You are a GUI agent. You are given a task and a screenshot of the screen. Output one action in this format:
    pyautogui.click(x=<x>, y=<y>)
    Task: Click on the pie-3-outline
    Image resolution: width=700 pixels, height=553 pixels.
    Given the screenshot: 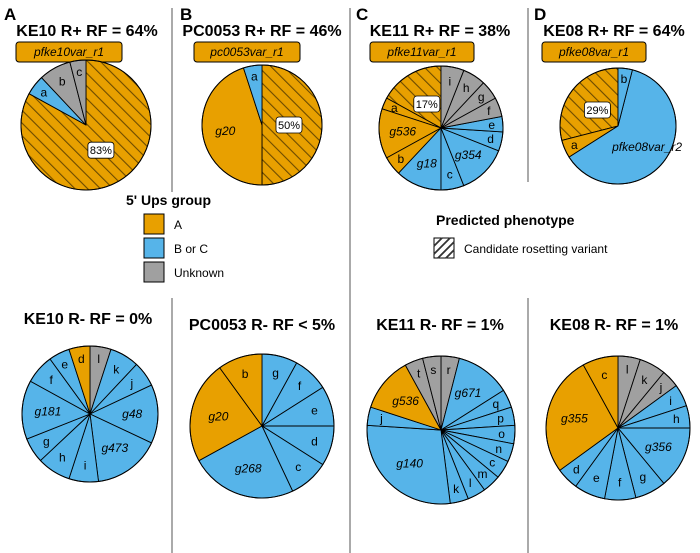 What is the action you would take?
    pyautogui.click(x=618, y=126)
    